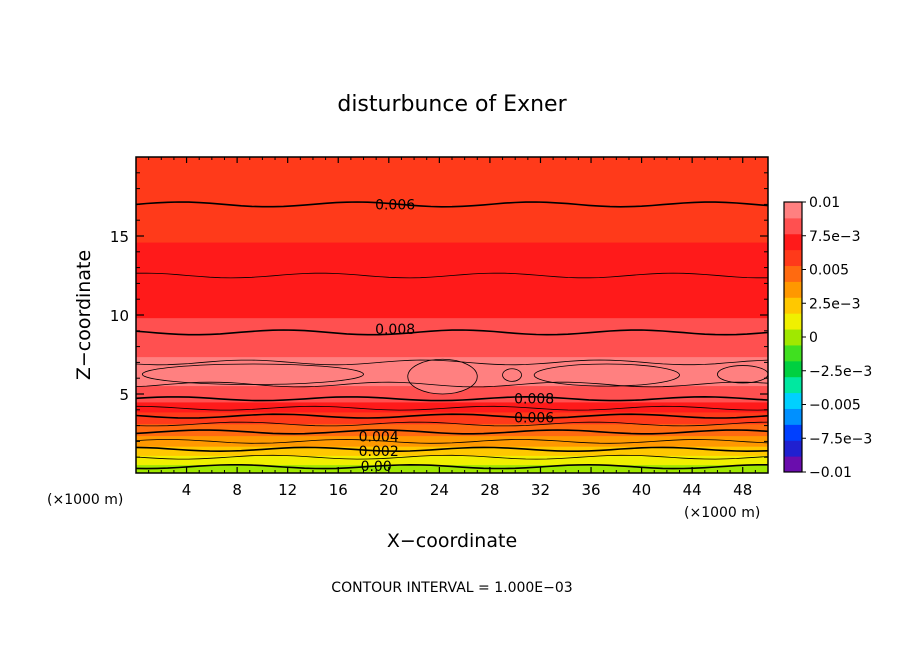 This screenshot has width=904, height=654. Describe the element at coordinates (692, 490) in the screenshot. I see `x-tick-label: 44` at that location.